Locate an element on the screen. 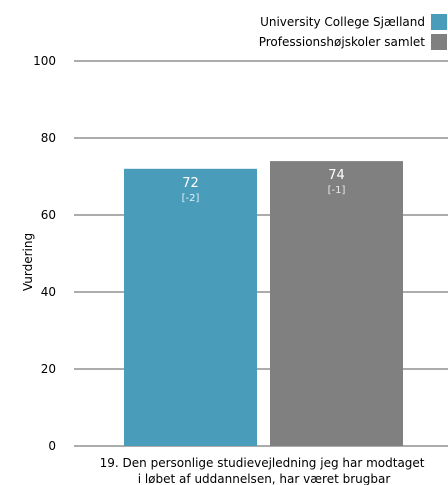  y-tick-label-0: 0 is located at coordinates (52, 446).